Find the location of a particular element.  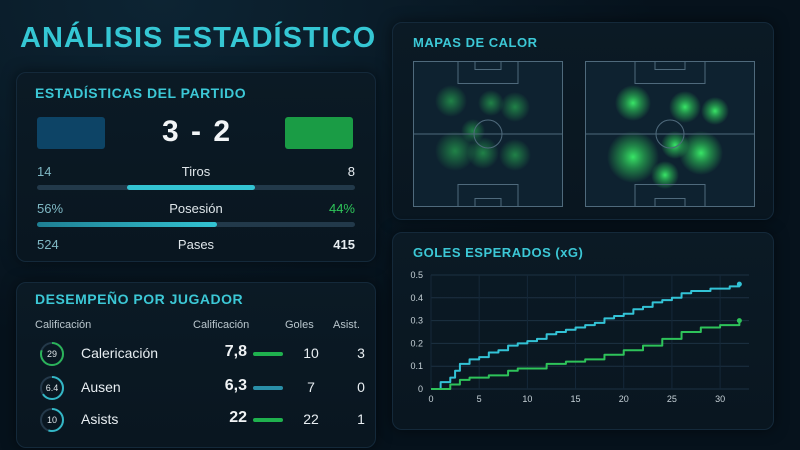

shots-label: Tiros is located at coordinates (196, 171).